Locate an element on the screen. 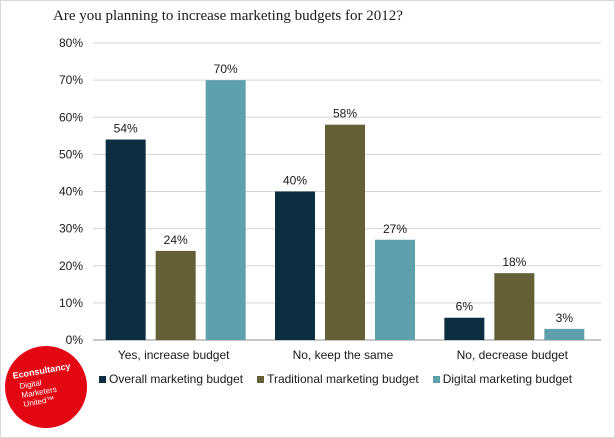  data-label: 24% is located at coordinates (176, 240).